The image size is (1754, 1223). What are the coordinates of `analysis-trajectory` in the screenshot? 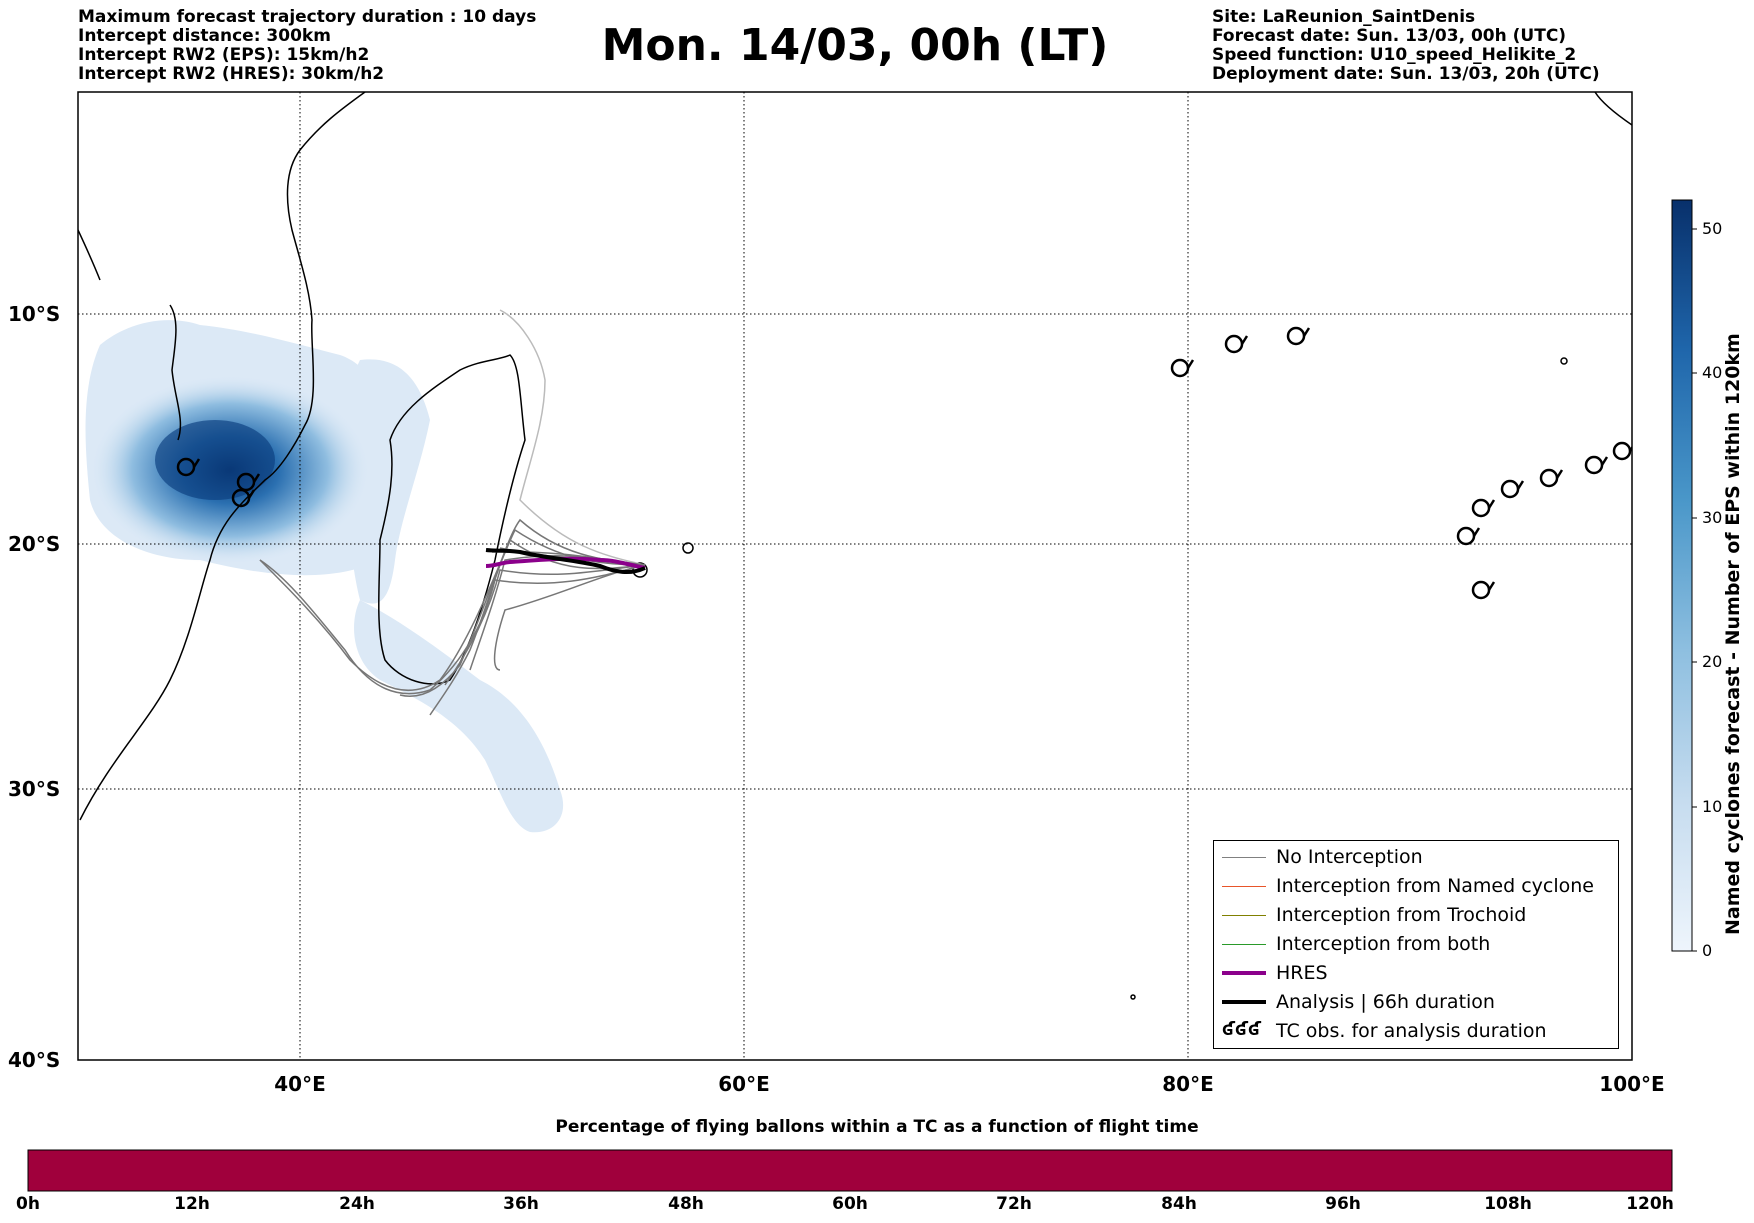 It's located at (565, 561).